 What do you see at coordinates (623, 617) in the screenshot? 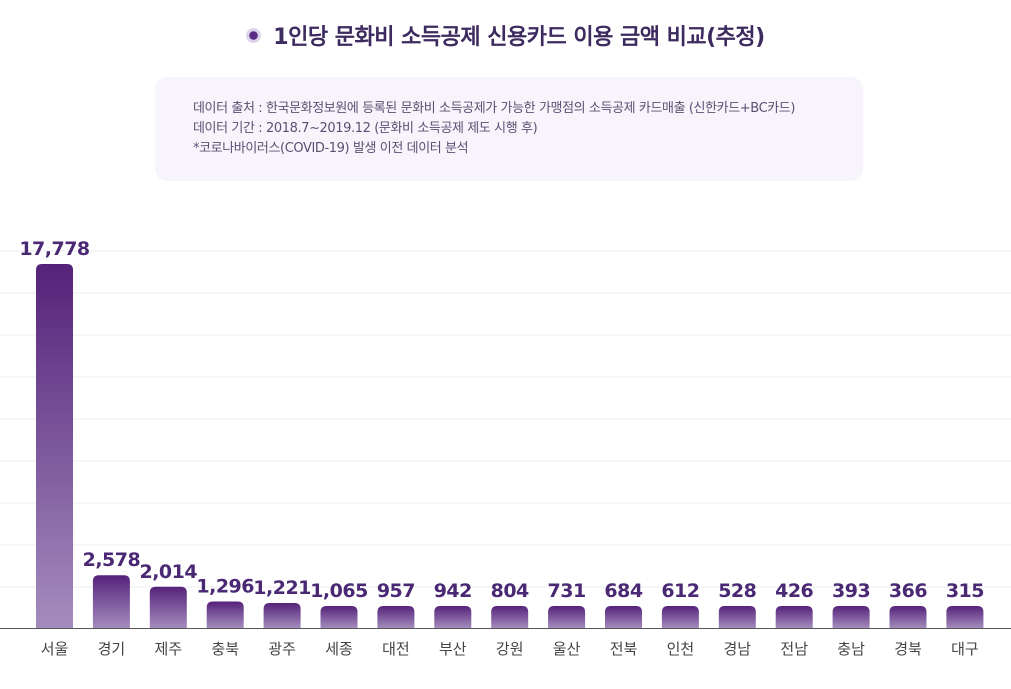
I see `bar-전북` at bounding box center [623, 617].